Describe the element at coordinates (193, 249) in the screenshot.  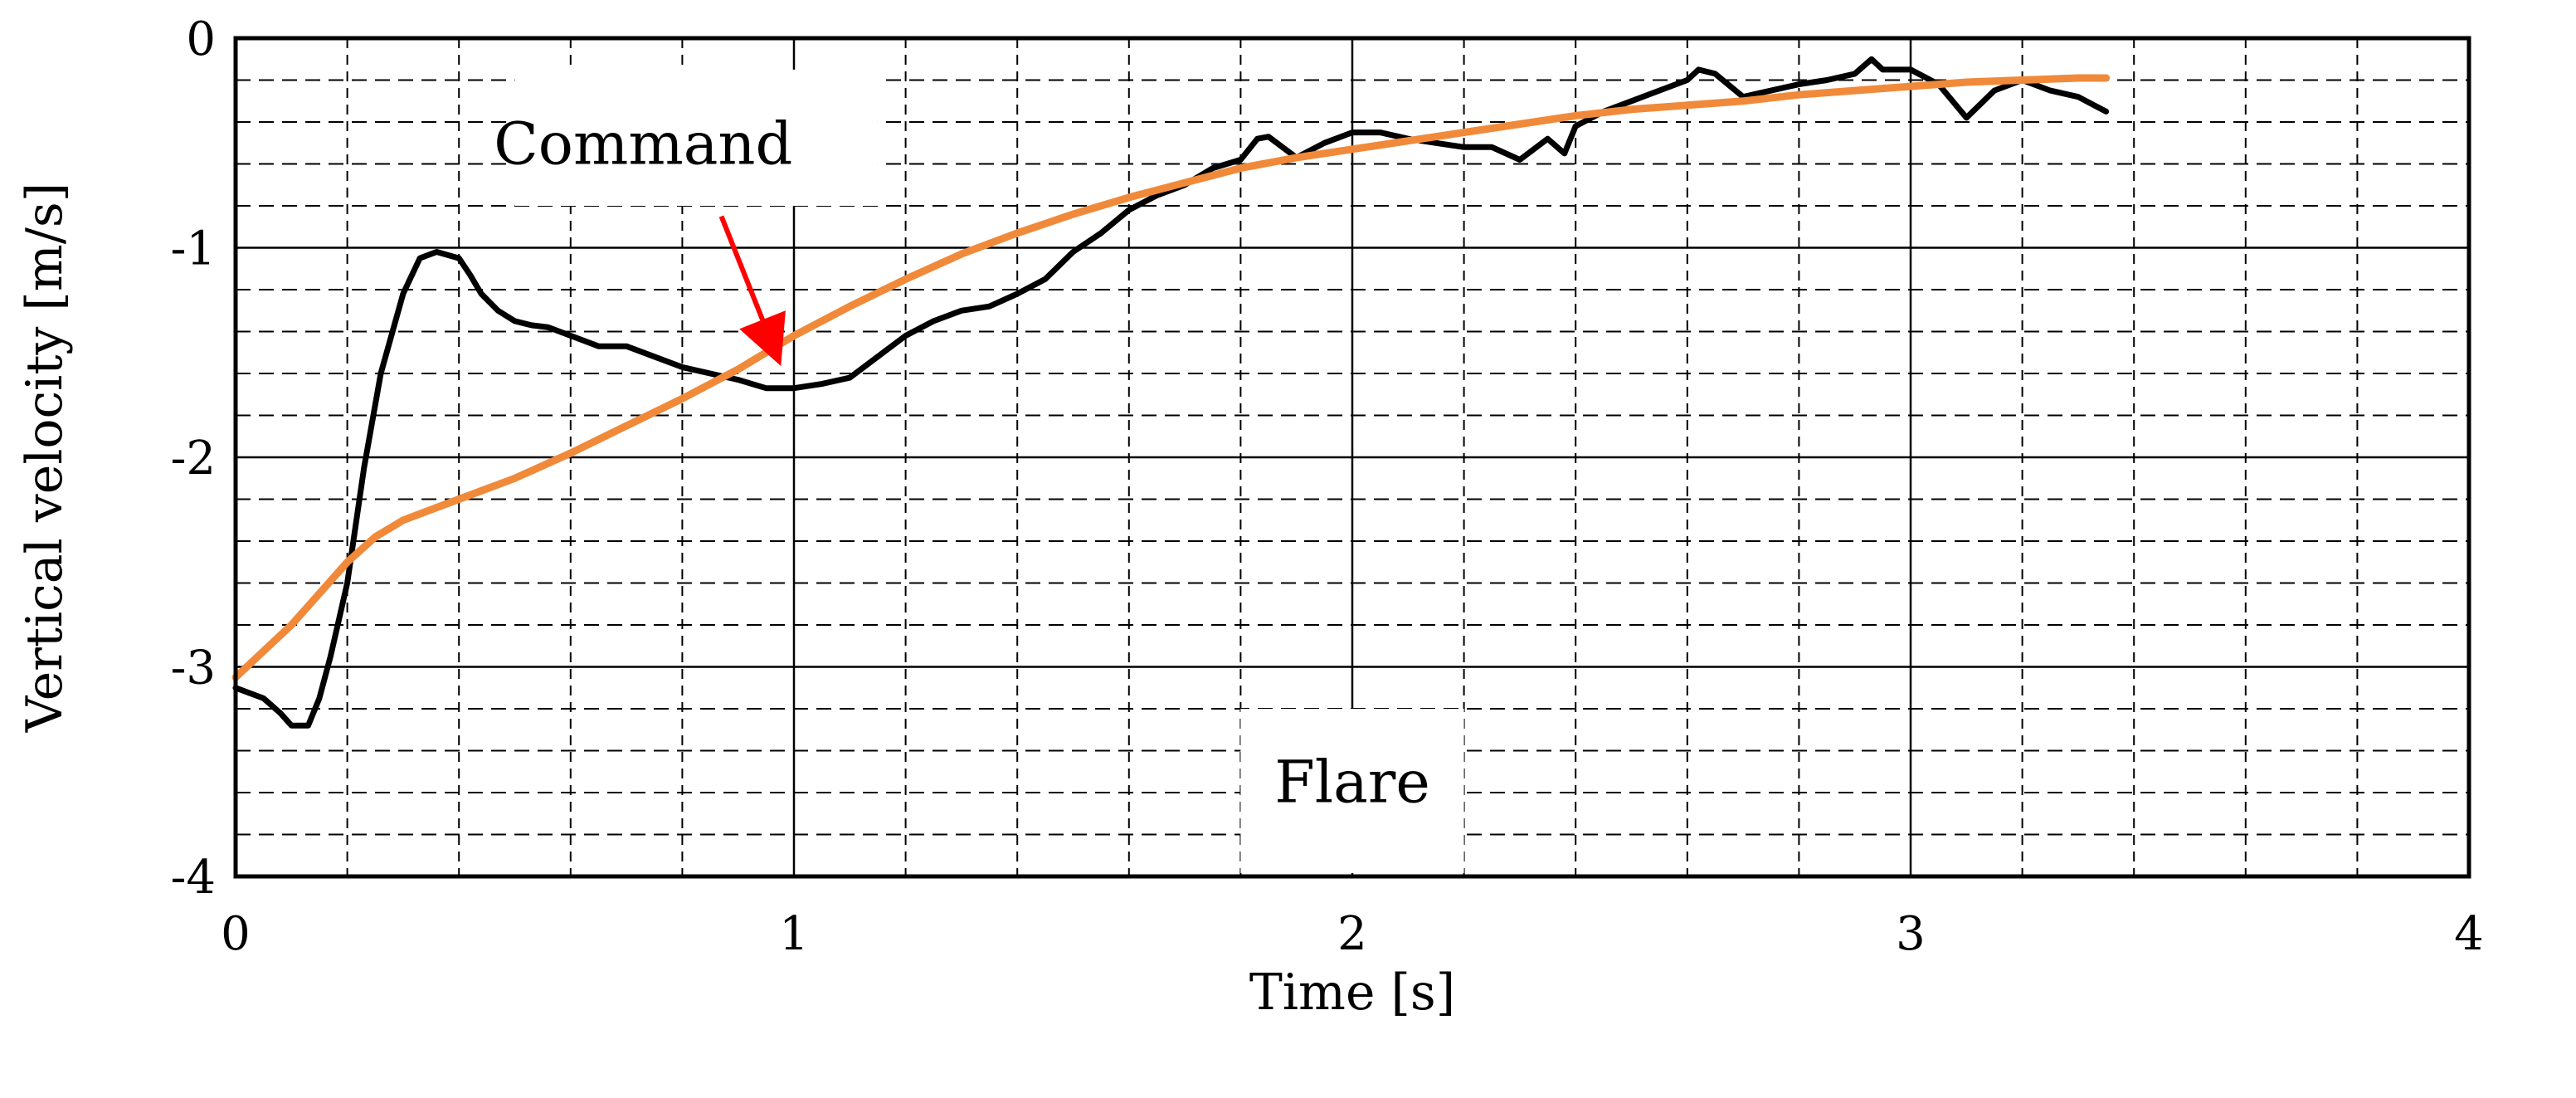
I see `y-tick-label: -1` at that location.